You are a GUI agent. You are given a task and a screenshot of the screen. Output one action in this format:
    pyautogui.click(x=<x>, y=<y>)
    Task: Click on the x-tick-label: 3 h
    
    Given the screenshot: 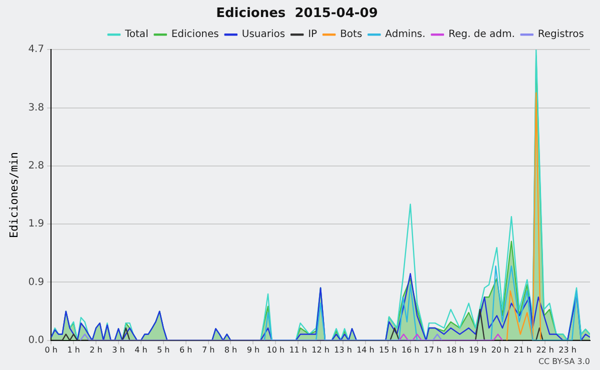 What is the action you would take?
    pyautogui.click(x=118, y=349)
    